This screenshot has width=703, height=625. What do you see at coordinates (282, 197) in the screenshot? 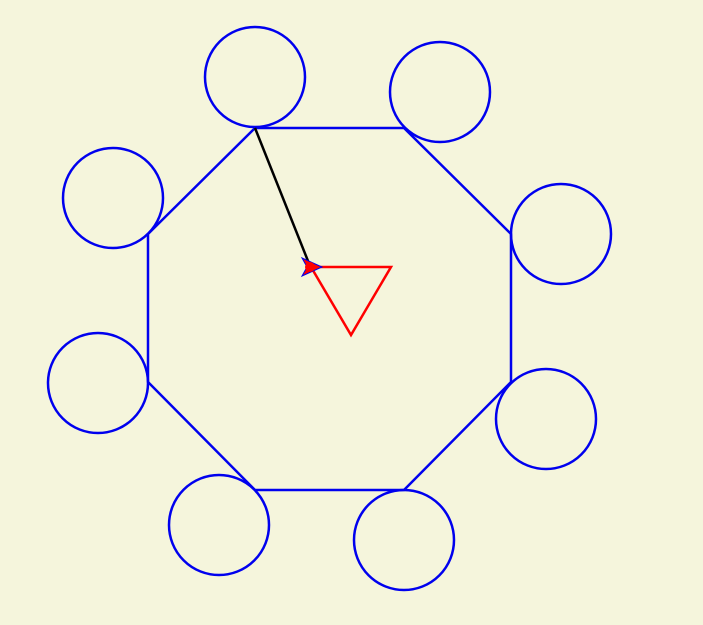
I see `connector-line` at bounding box center [282, 197].